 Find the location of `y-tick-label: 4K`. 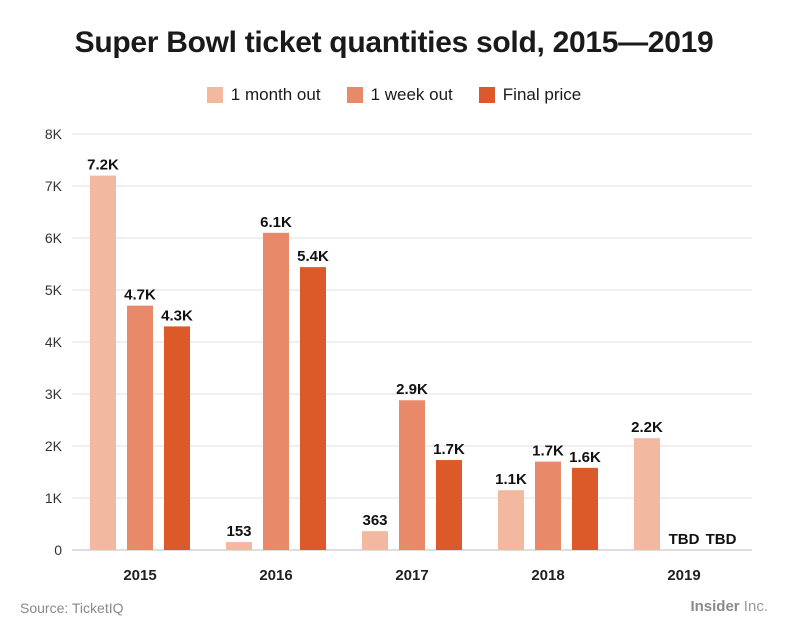

y-tick-label: 4K is located at coordinates (54, 342).